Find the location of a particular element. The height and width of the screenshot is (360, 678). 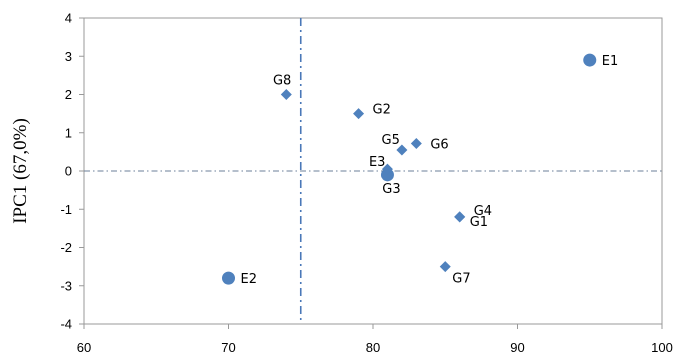

point-label-g1: G1 is located at coordinates (479, 222).